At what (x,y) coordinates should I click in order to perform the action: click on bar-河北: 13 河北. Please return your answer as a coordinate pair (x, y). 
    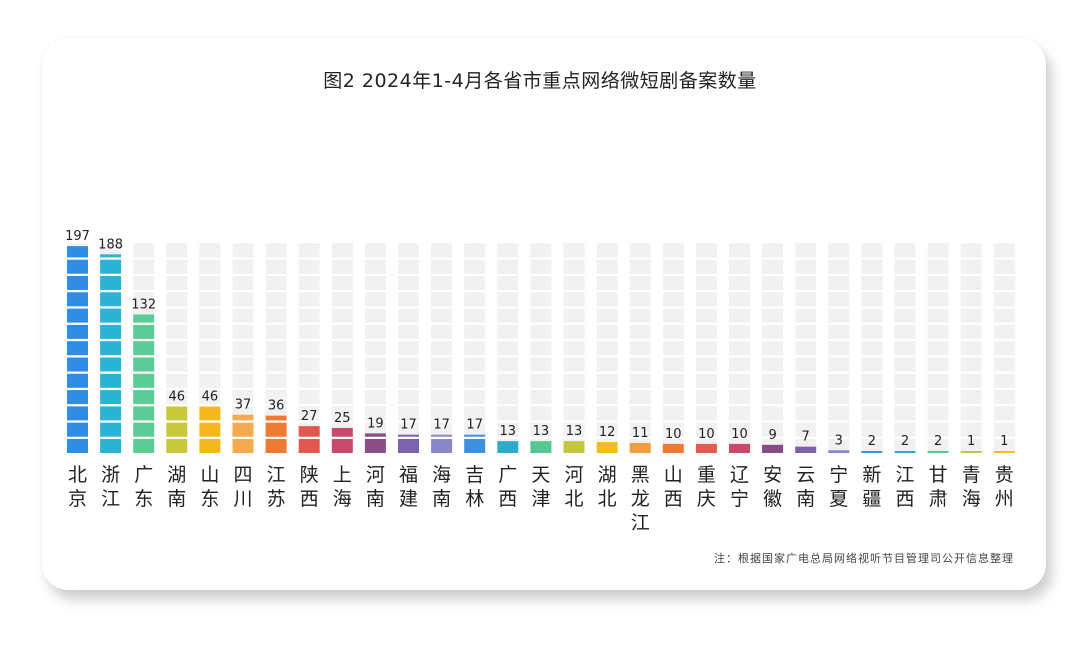
    Looking at the image, I should click on (574, 376).